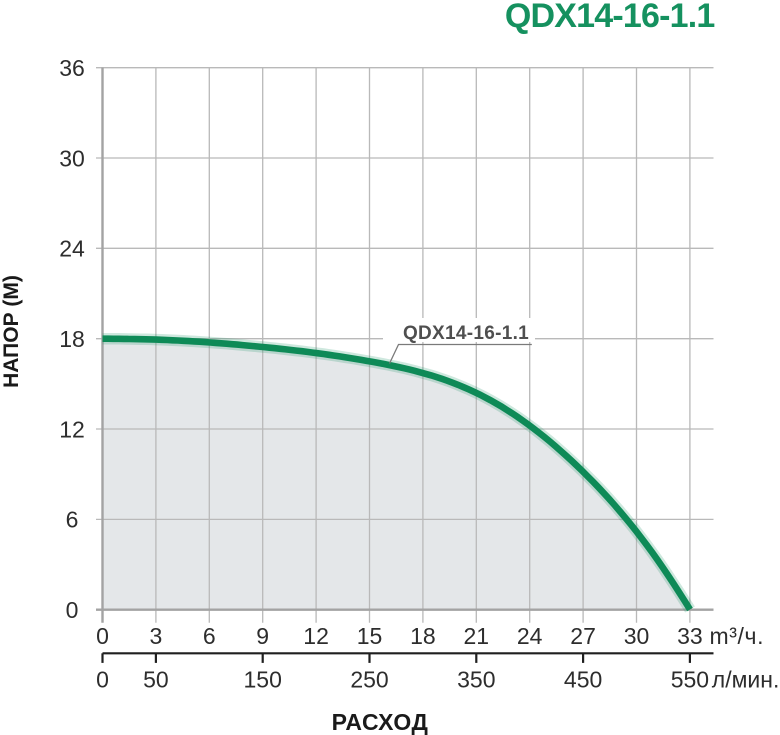 The width and height of the screenshot is (780, 735). Describe the element at coordinates (583, 680) in the screenshot. I see `svg-text: 450` at that location.